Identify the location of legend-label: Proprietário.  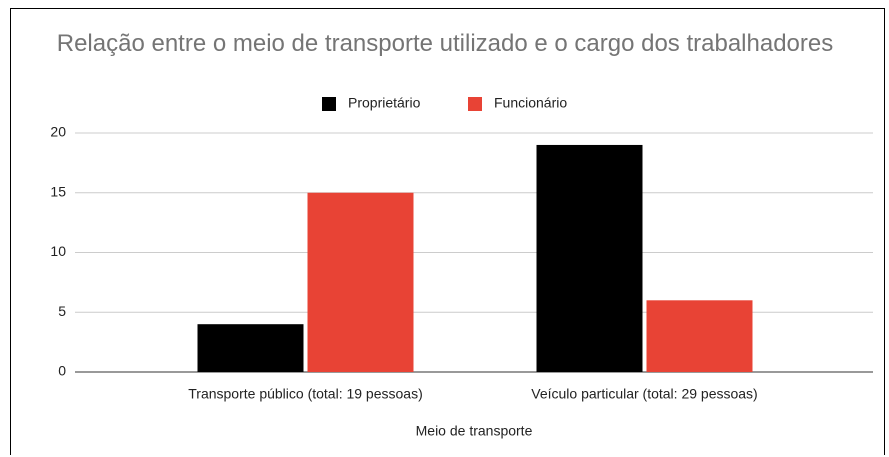
(384, 103).